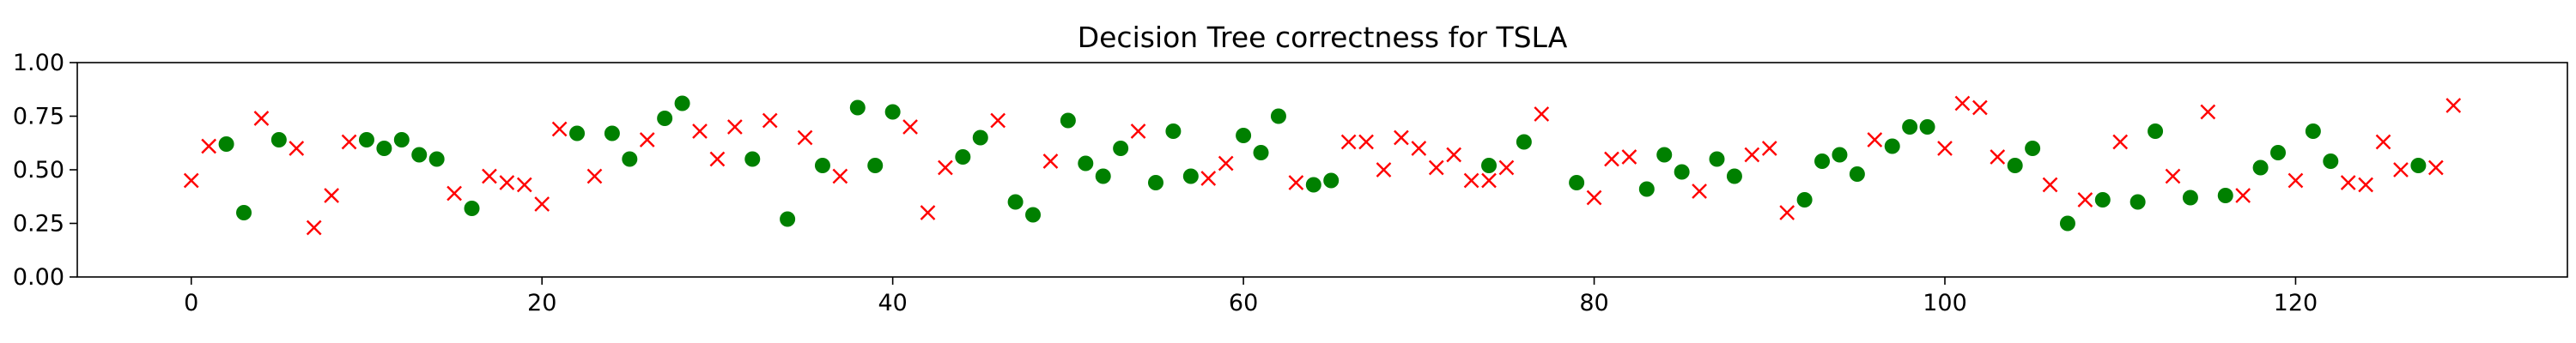 Image resolution: width=2576 pixels, height=343 pixels. What do you see at coordinates (38, 278) in the screenshot?
I see `y-tick-label: 0.00` at bounding box center [38, 278].